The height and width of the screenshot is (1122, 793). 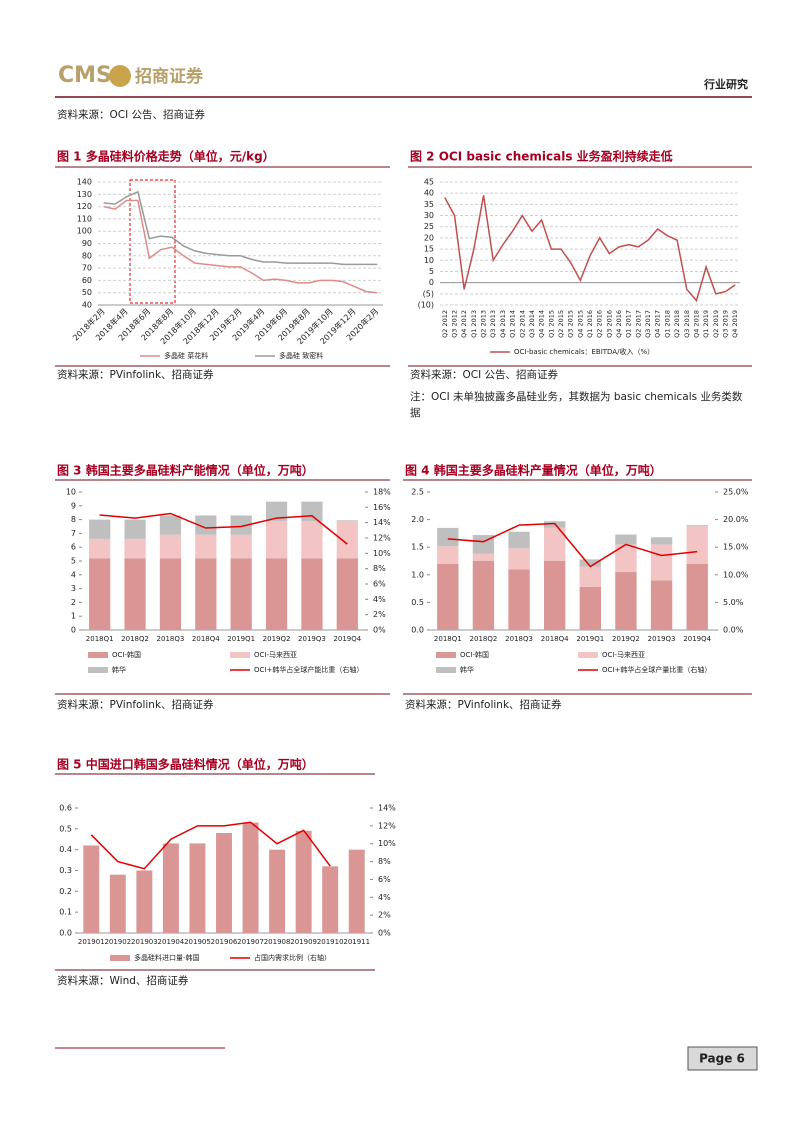 What do you see at coordinates (379, 599) in the screenshot?
I see `y2-tick-label: 4%` at bounding box center [379, 599].